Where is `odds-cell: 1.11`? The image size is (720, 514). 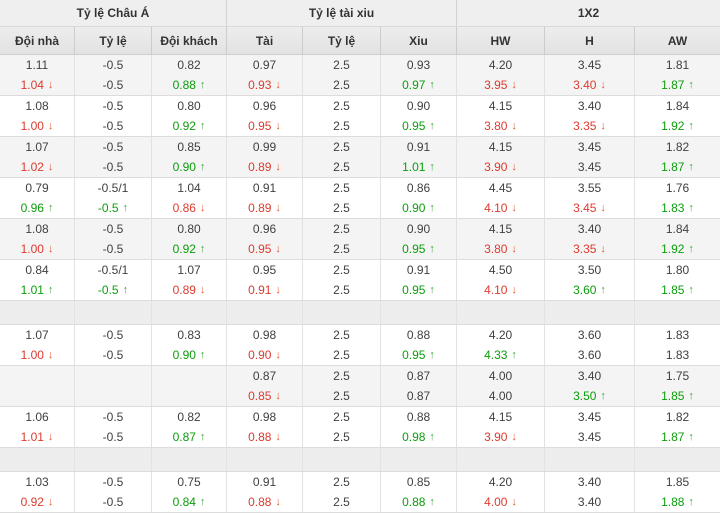
odds-cell: 1.11 is located at coordinates (37, 65).